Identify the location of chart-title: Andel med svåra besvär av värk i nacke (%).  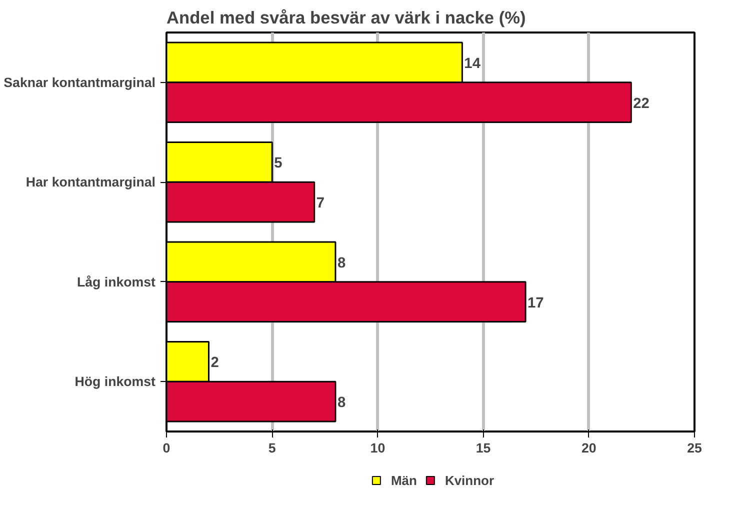
(346, 18).